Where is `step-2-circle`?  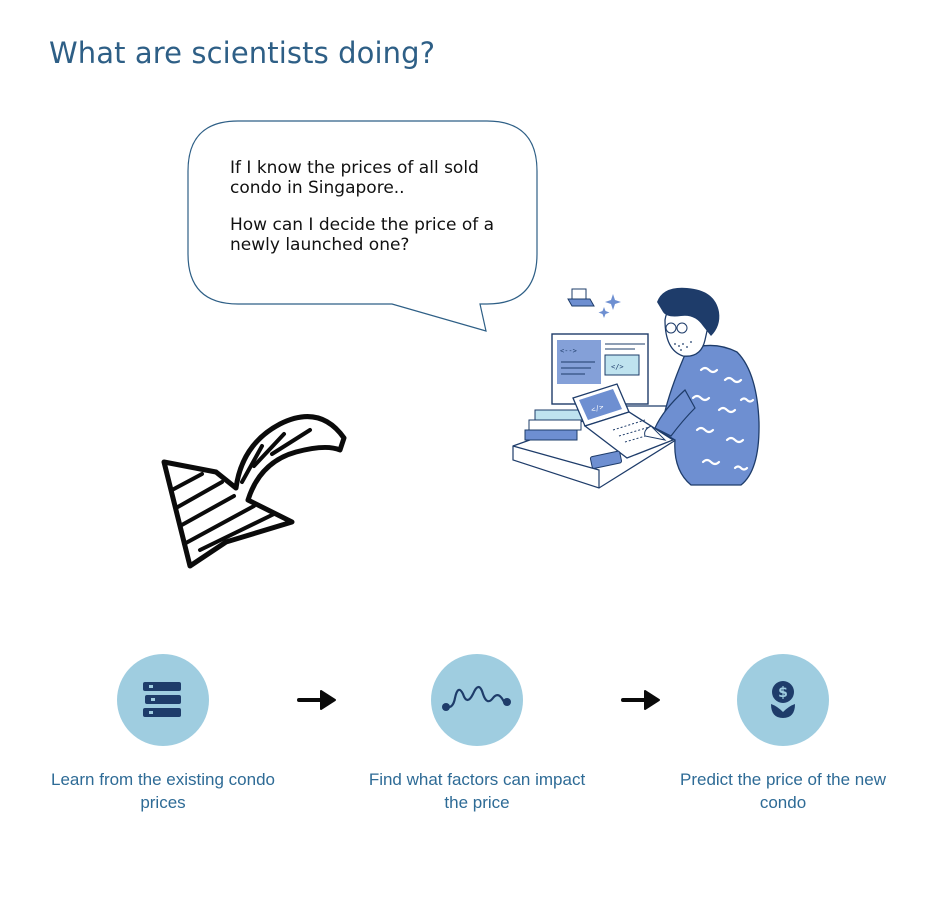 step-2-circle is located at coordinates (477, 700).